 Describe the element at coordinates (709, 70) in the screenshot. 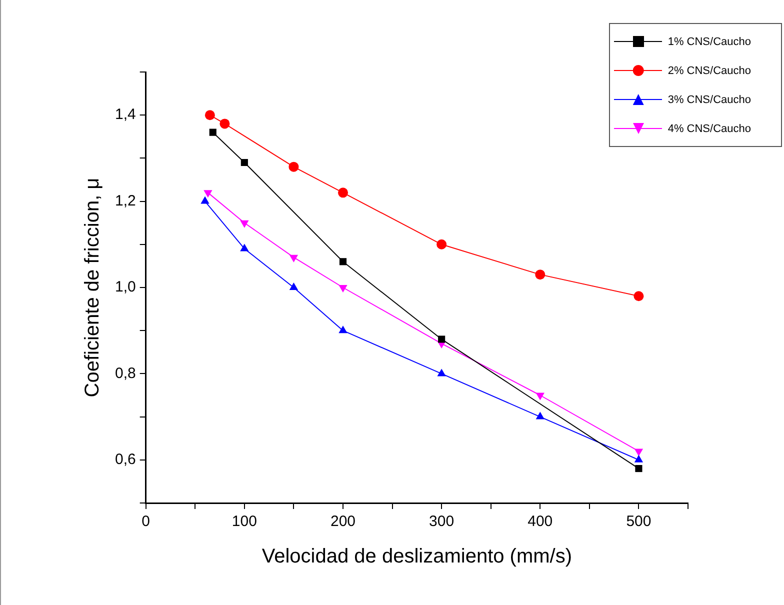

I see `legend-label: 2% CNS/Caucho` at that location.